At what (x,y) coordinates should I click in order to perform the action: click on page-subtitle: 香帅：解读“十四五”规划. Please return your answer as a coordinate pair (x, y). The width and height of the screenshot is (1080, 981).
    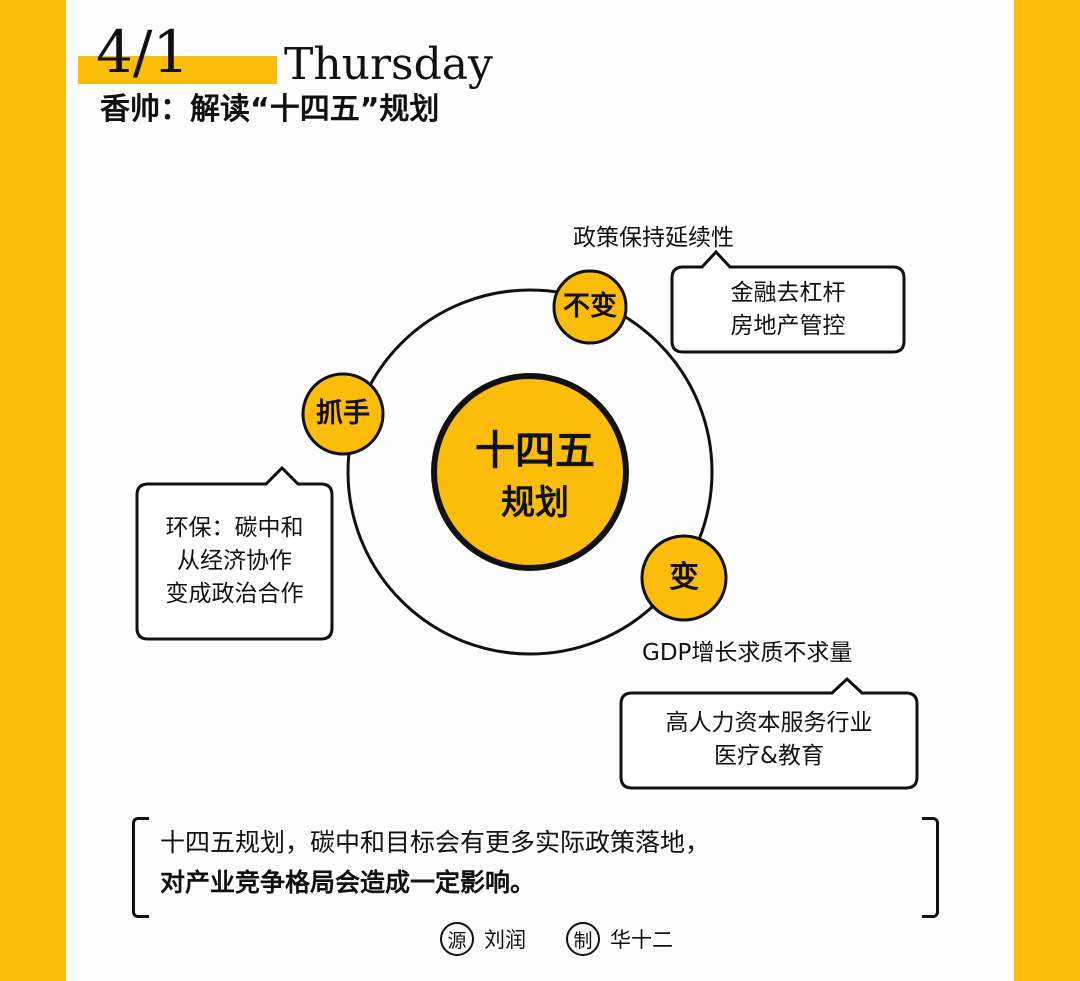
    Looking at the image, I should click on (270, 109).